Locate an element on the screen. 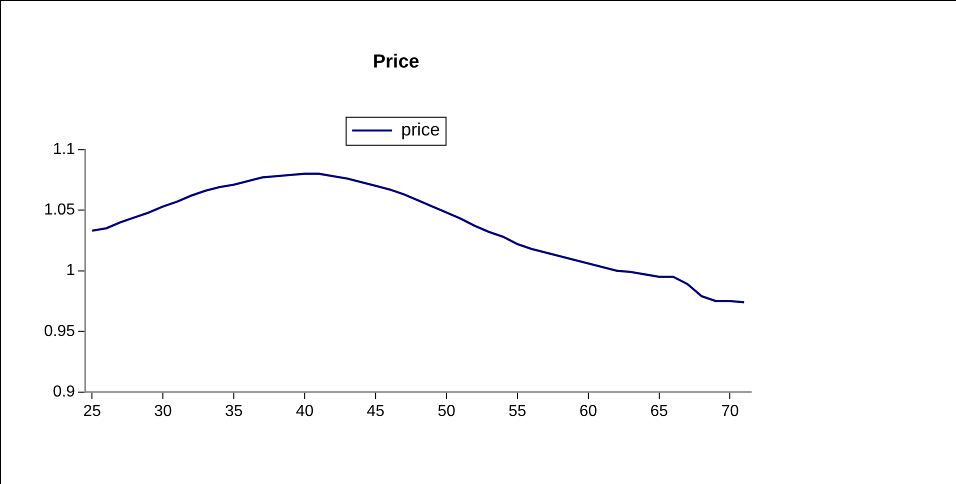 Image resolution: width=956 pixels, height=484 pixels. y-tick-label: 0.95 is located at coordinates (60, 331).